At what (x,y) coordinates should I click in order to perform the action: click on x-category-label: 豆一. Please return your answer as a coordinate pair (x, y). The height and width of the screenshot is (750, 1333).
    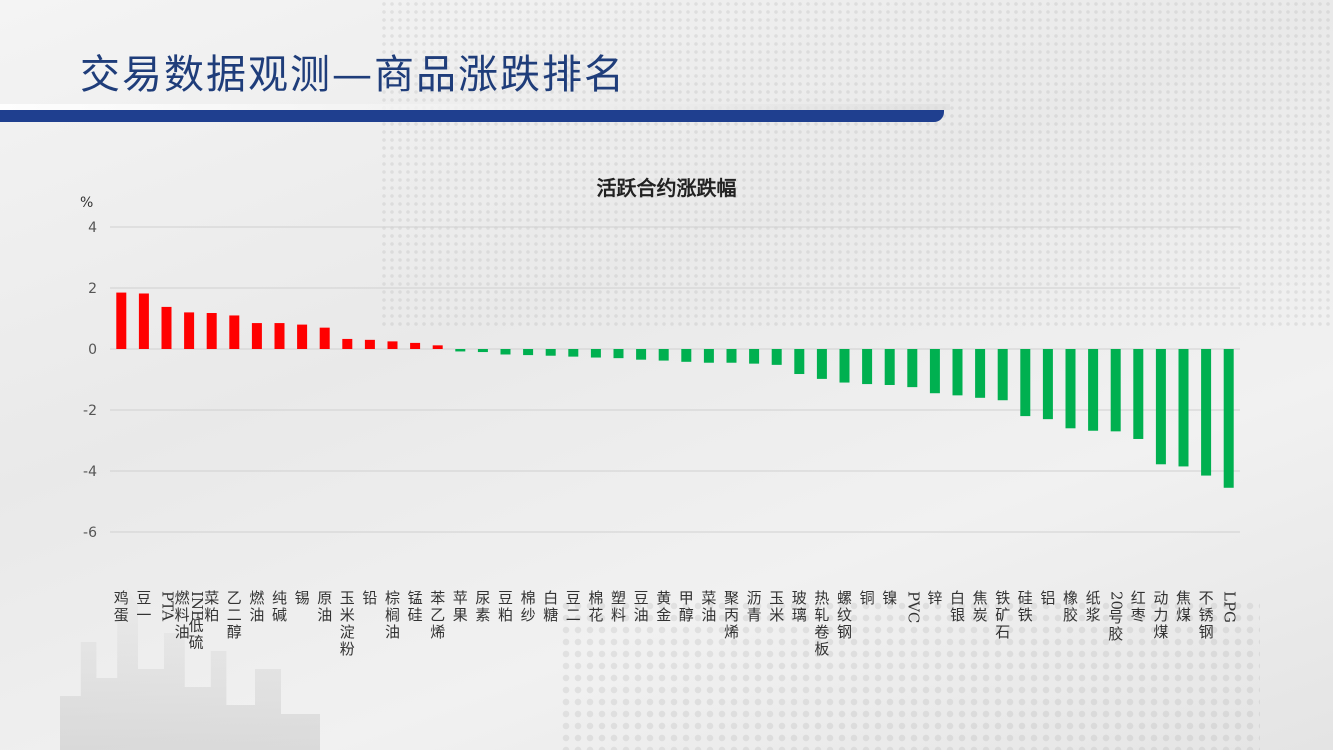
    Looking at the image, I should click on (143, 606).